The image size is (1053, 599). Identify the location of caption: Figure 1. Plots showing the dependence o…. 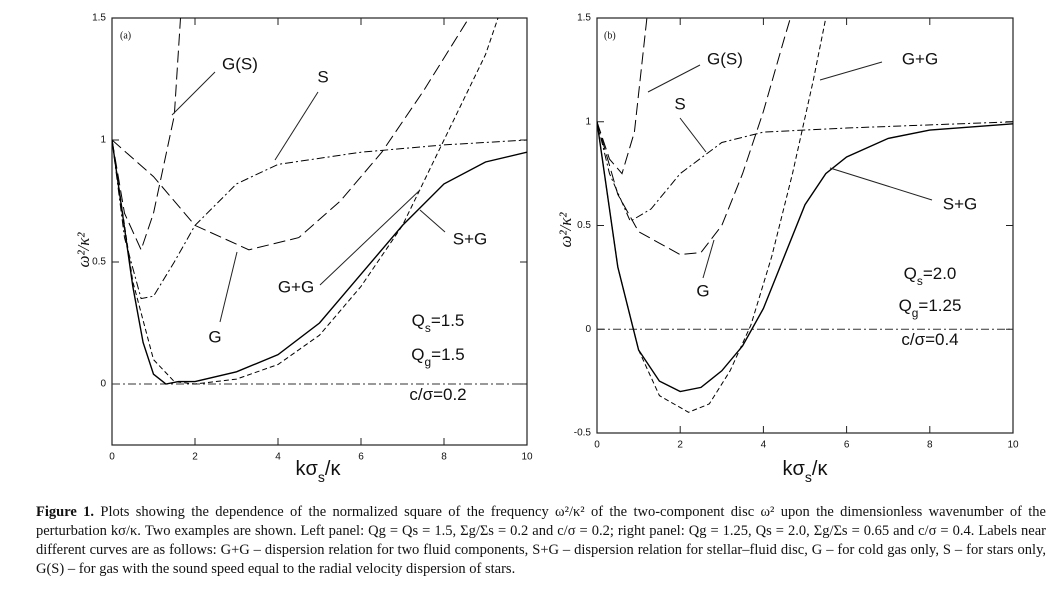
(541, 541).